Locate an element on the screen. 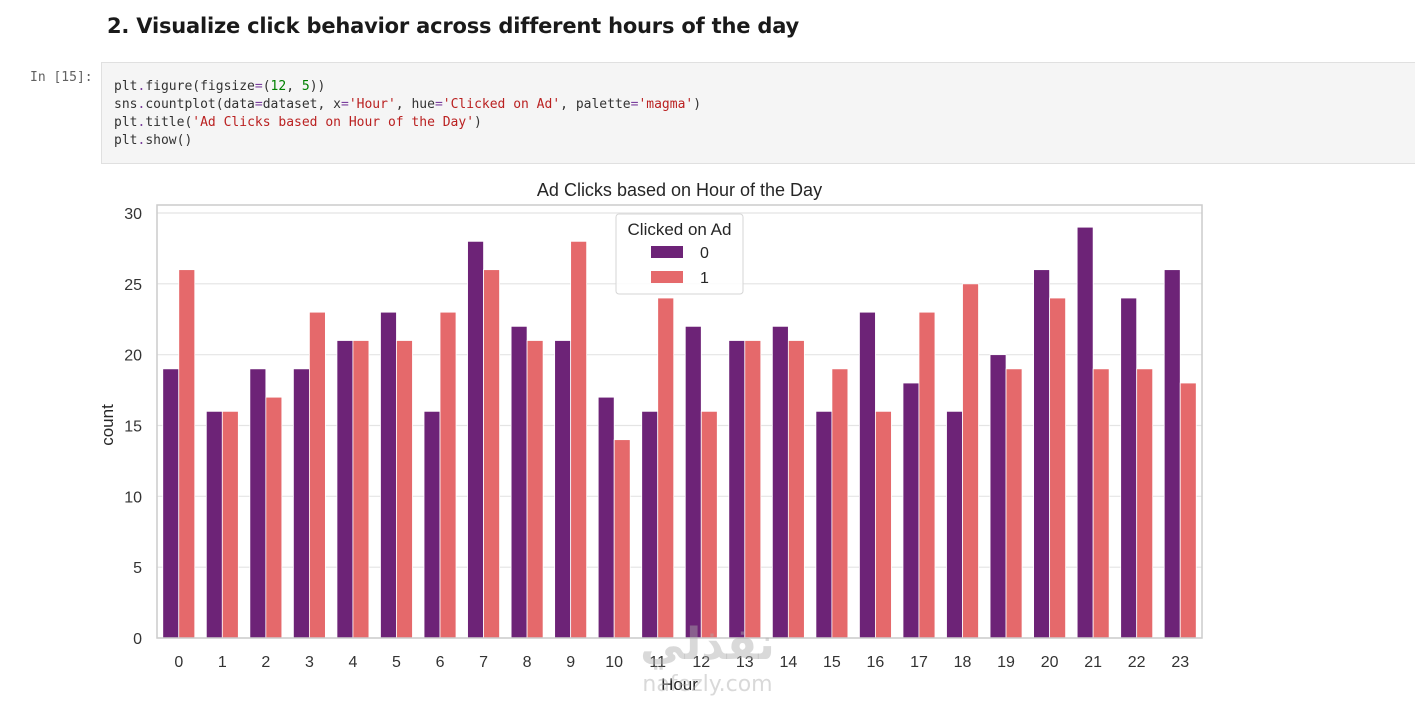  code-token: dataset, x is located at coordinates (301, 104).